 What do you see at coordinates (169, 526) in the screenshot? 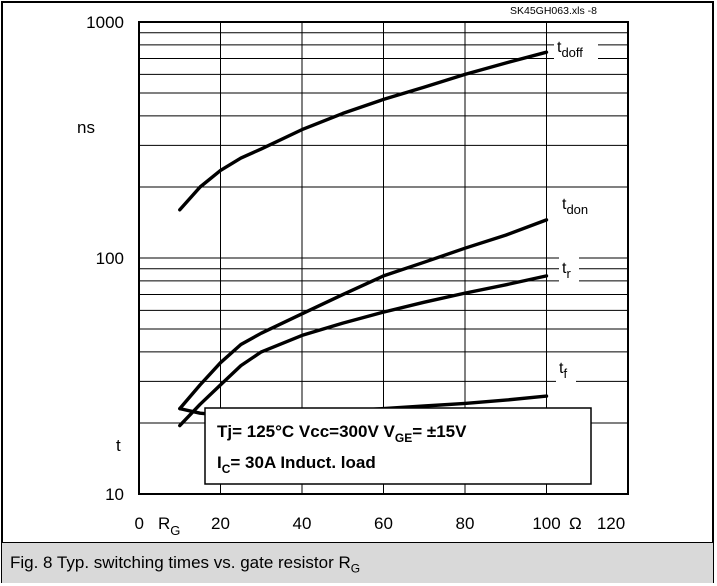
I see `x-axis-label: RG` at bounding box center [169, 526].